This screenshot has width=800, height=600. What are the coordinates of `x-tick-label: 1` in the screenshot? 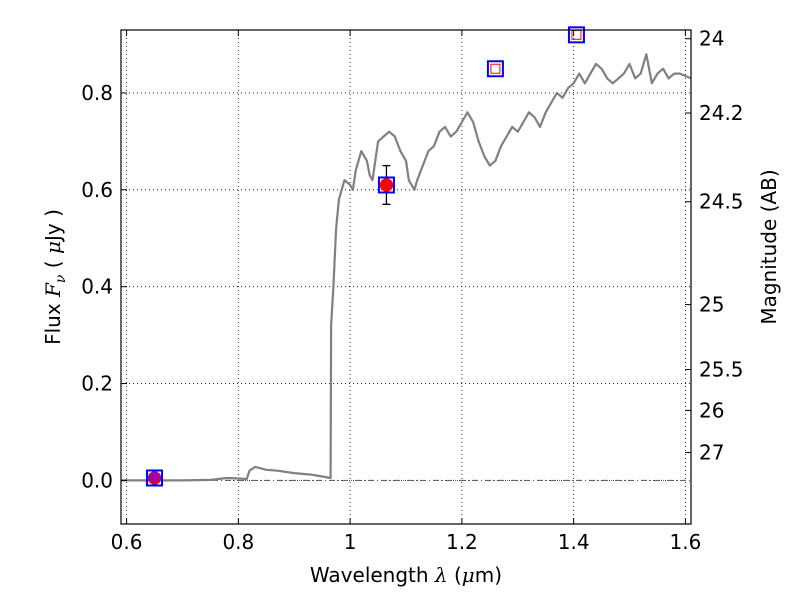 It's located at (350, 542).